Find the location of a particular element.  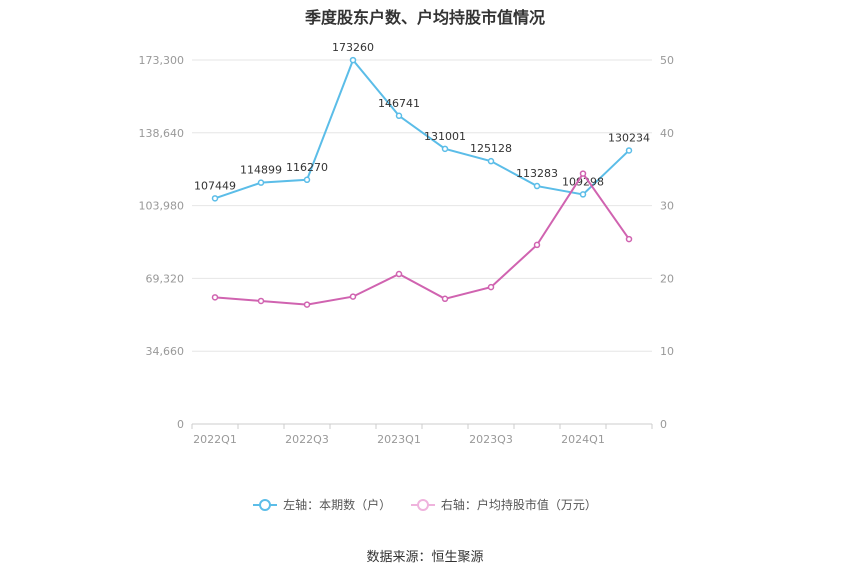

x-axis-tick-label: 2024Q1 is located at coordinates (583, 439).